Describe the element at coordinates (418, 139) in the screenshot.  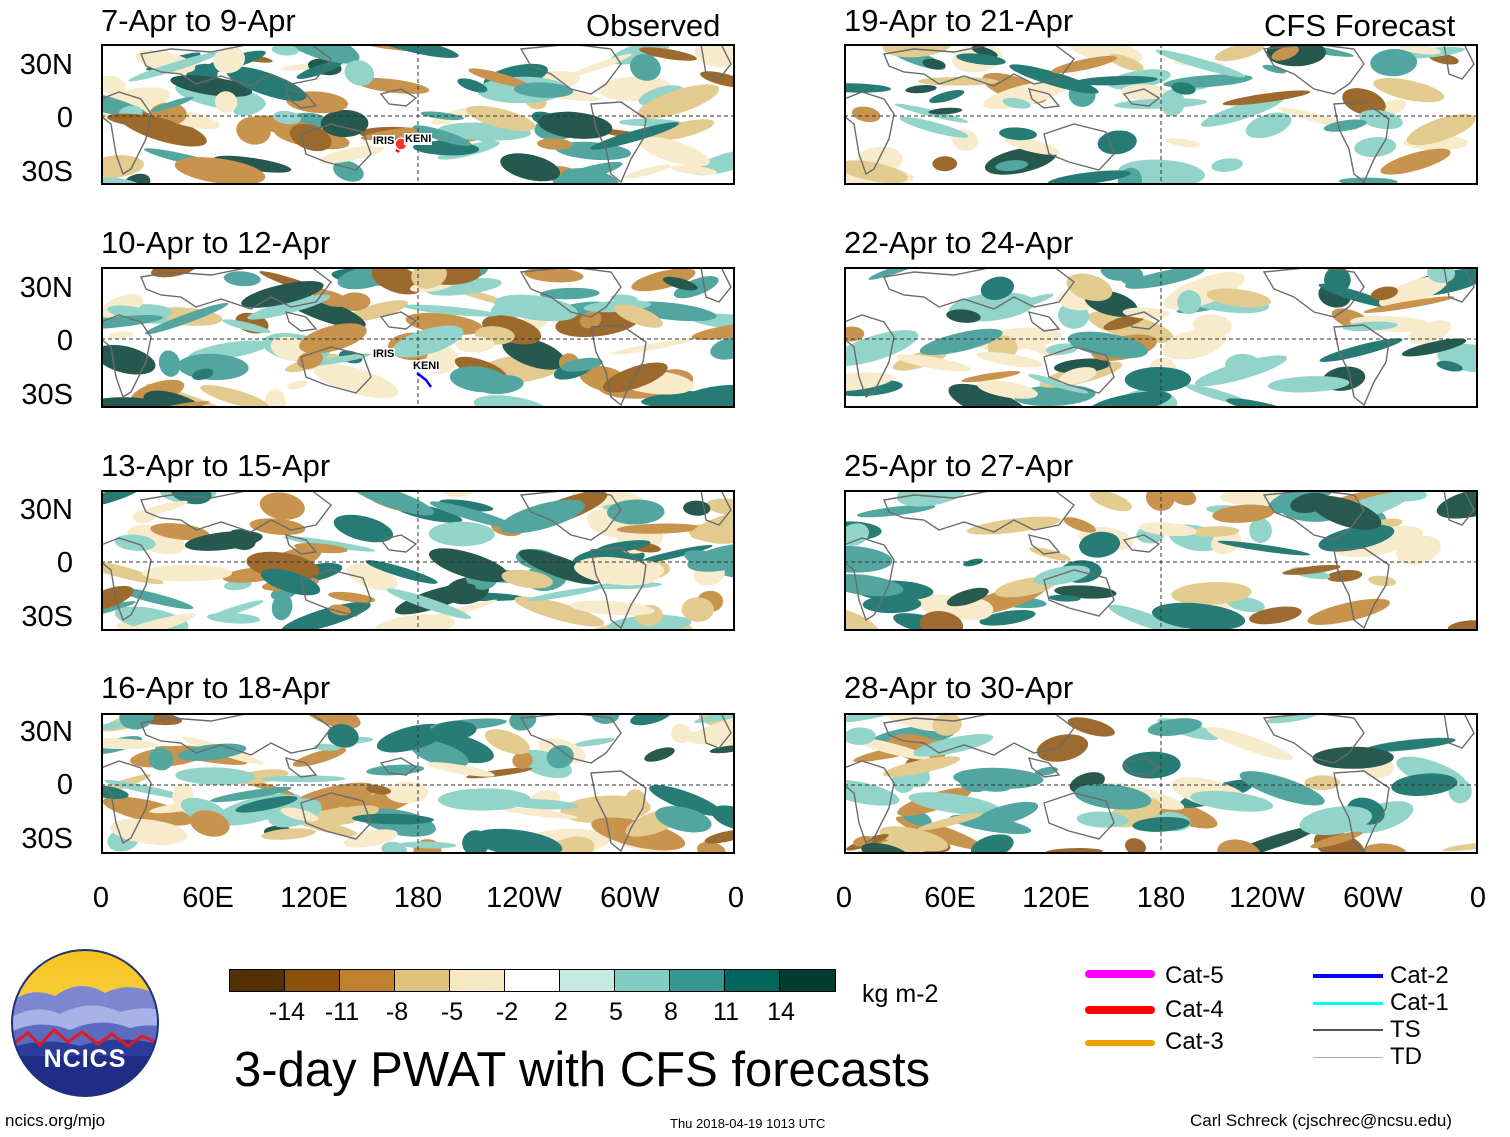
I see `storm-label-keni: KENI` at that location.